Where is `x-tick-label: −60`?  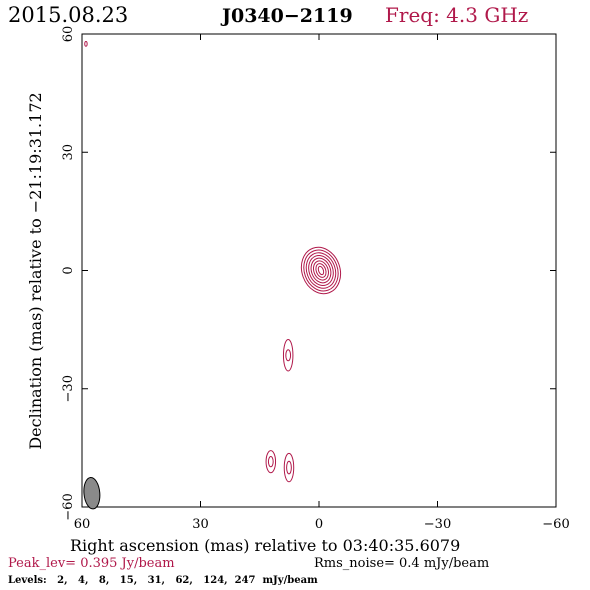 x-tick-label: −60 is located at coordinates (555, 524).